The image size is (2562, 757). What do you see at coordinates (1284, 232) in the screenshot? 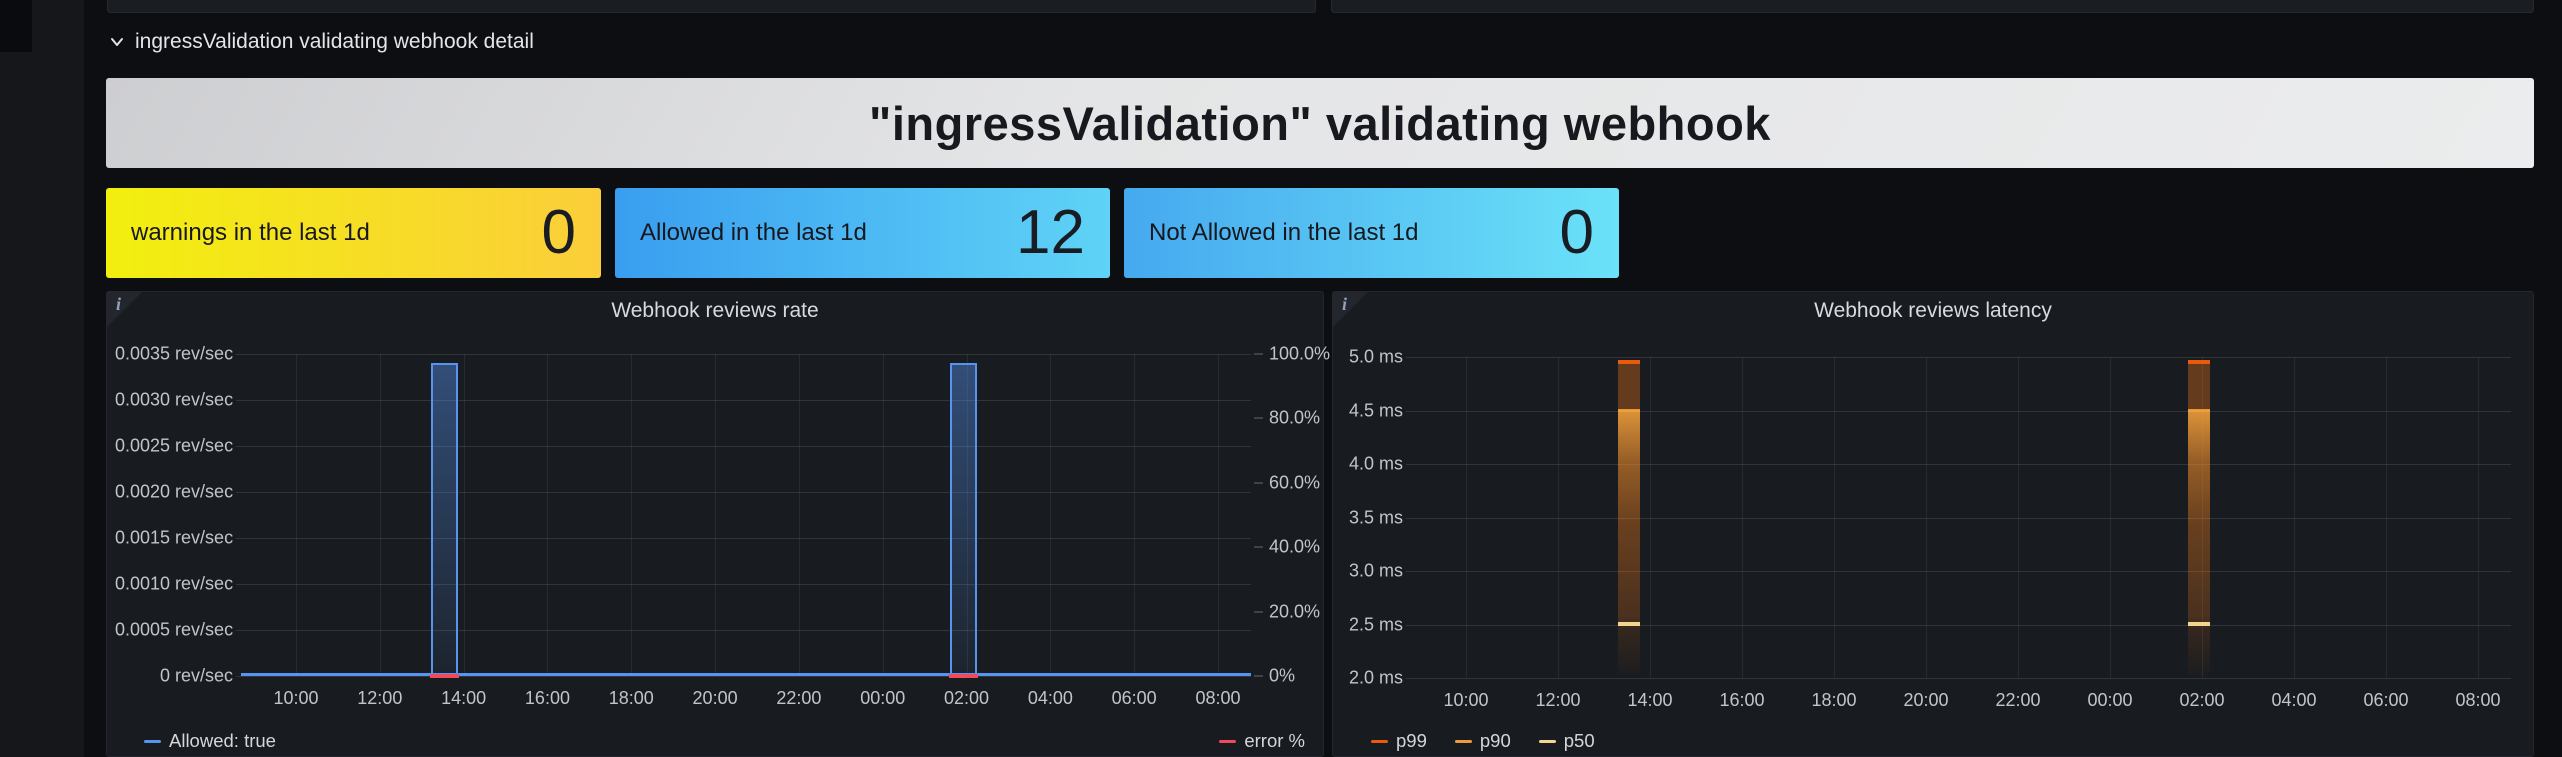
I see `stat-label: Not Allowed in the last 1d` at bounding box center [1284, 232].